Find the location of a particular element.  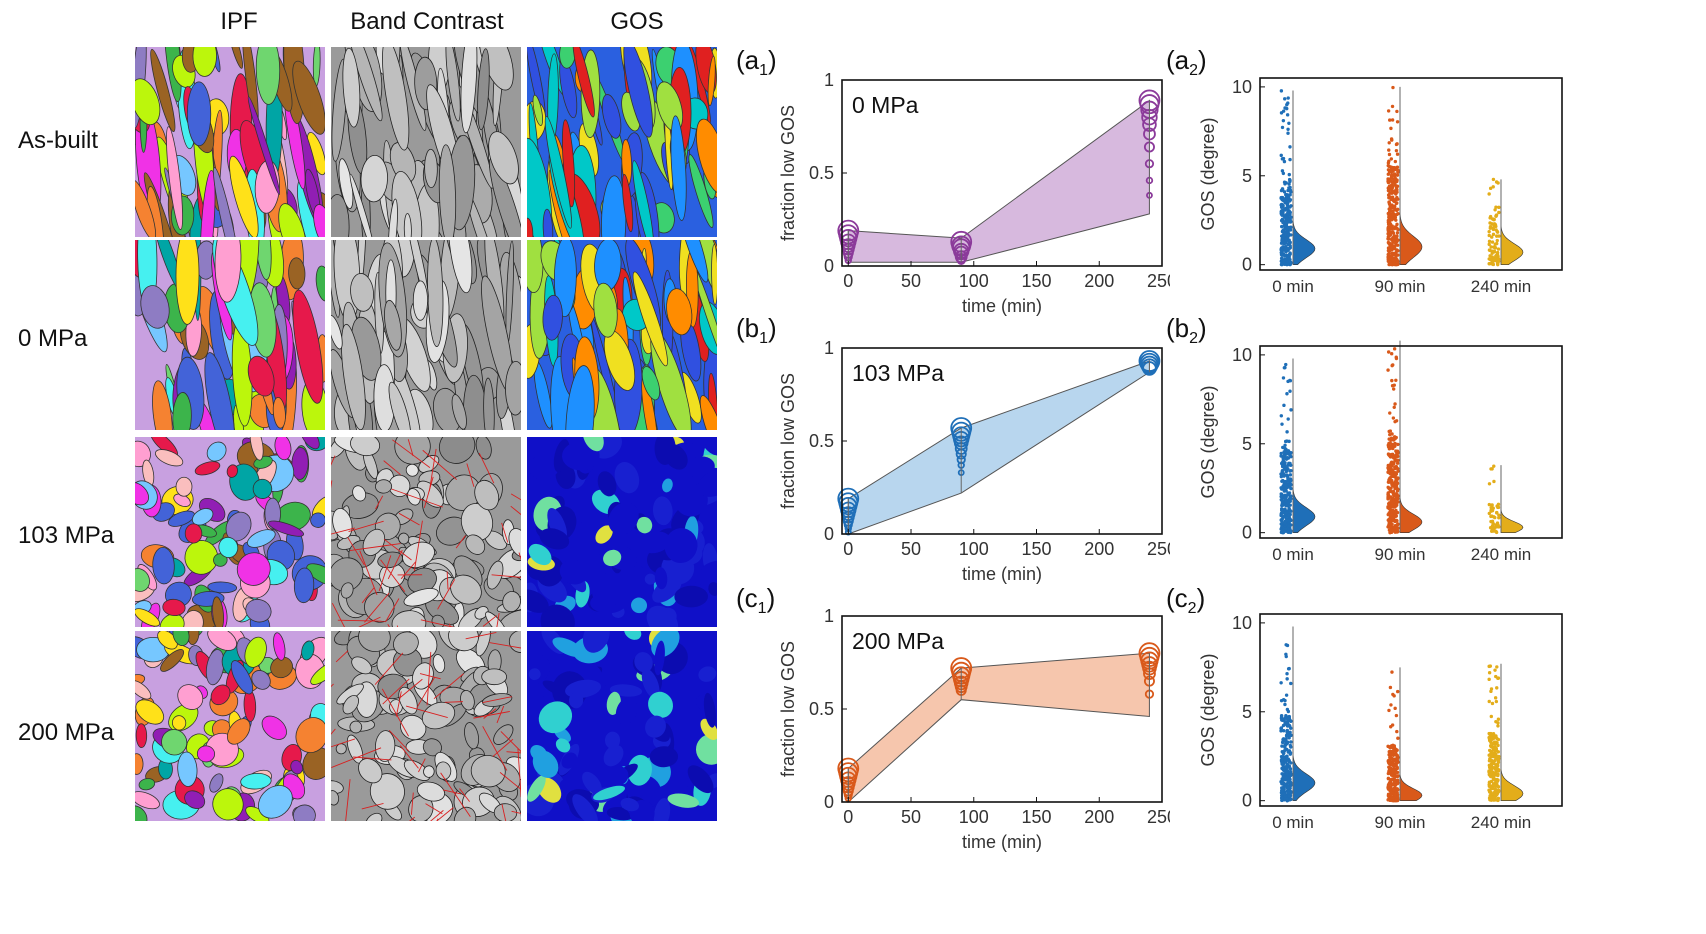

y-tick-label: 0.5 is located at coordinates (821, 173).